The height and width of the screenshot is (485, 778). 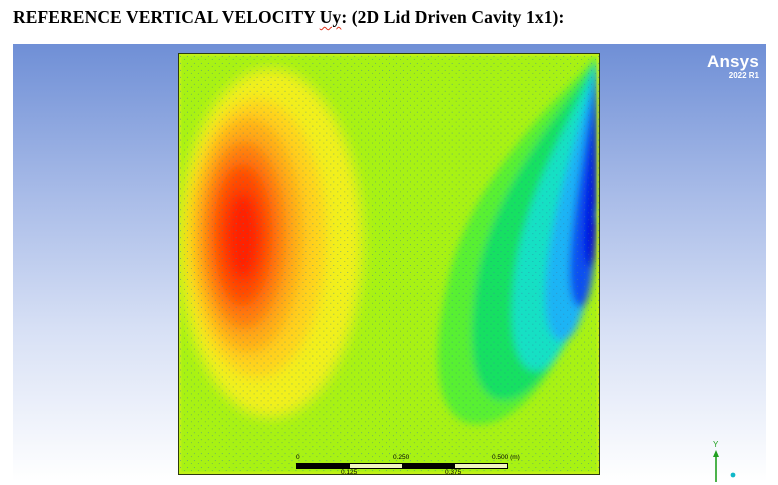 What do you see at coordinates (349, 472) in the screenshot?
I see `scale-label-125: 0.125` at bounding box center [349, 472].